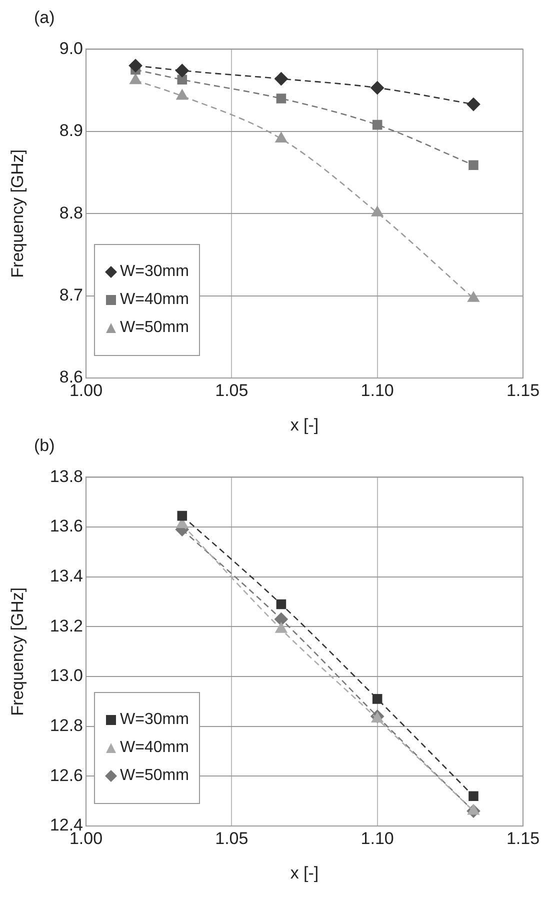 This screenshot has height=906, width=559. Describe the element at coordinates (71, 294) in the screenshot. I see `y-tick-label: 8.7` at that location.